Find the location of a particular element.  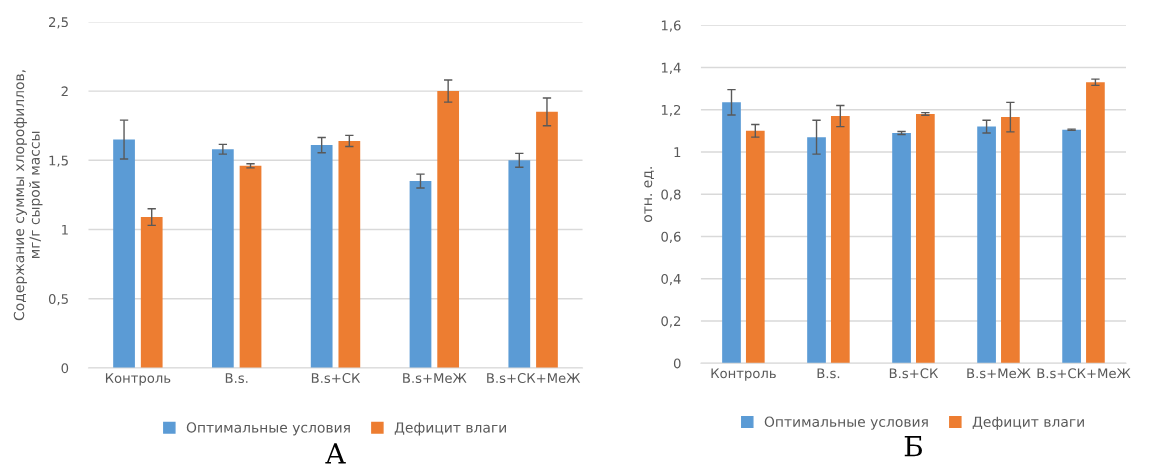

text: А is located at coordinates (335, 453).